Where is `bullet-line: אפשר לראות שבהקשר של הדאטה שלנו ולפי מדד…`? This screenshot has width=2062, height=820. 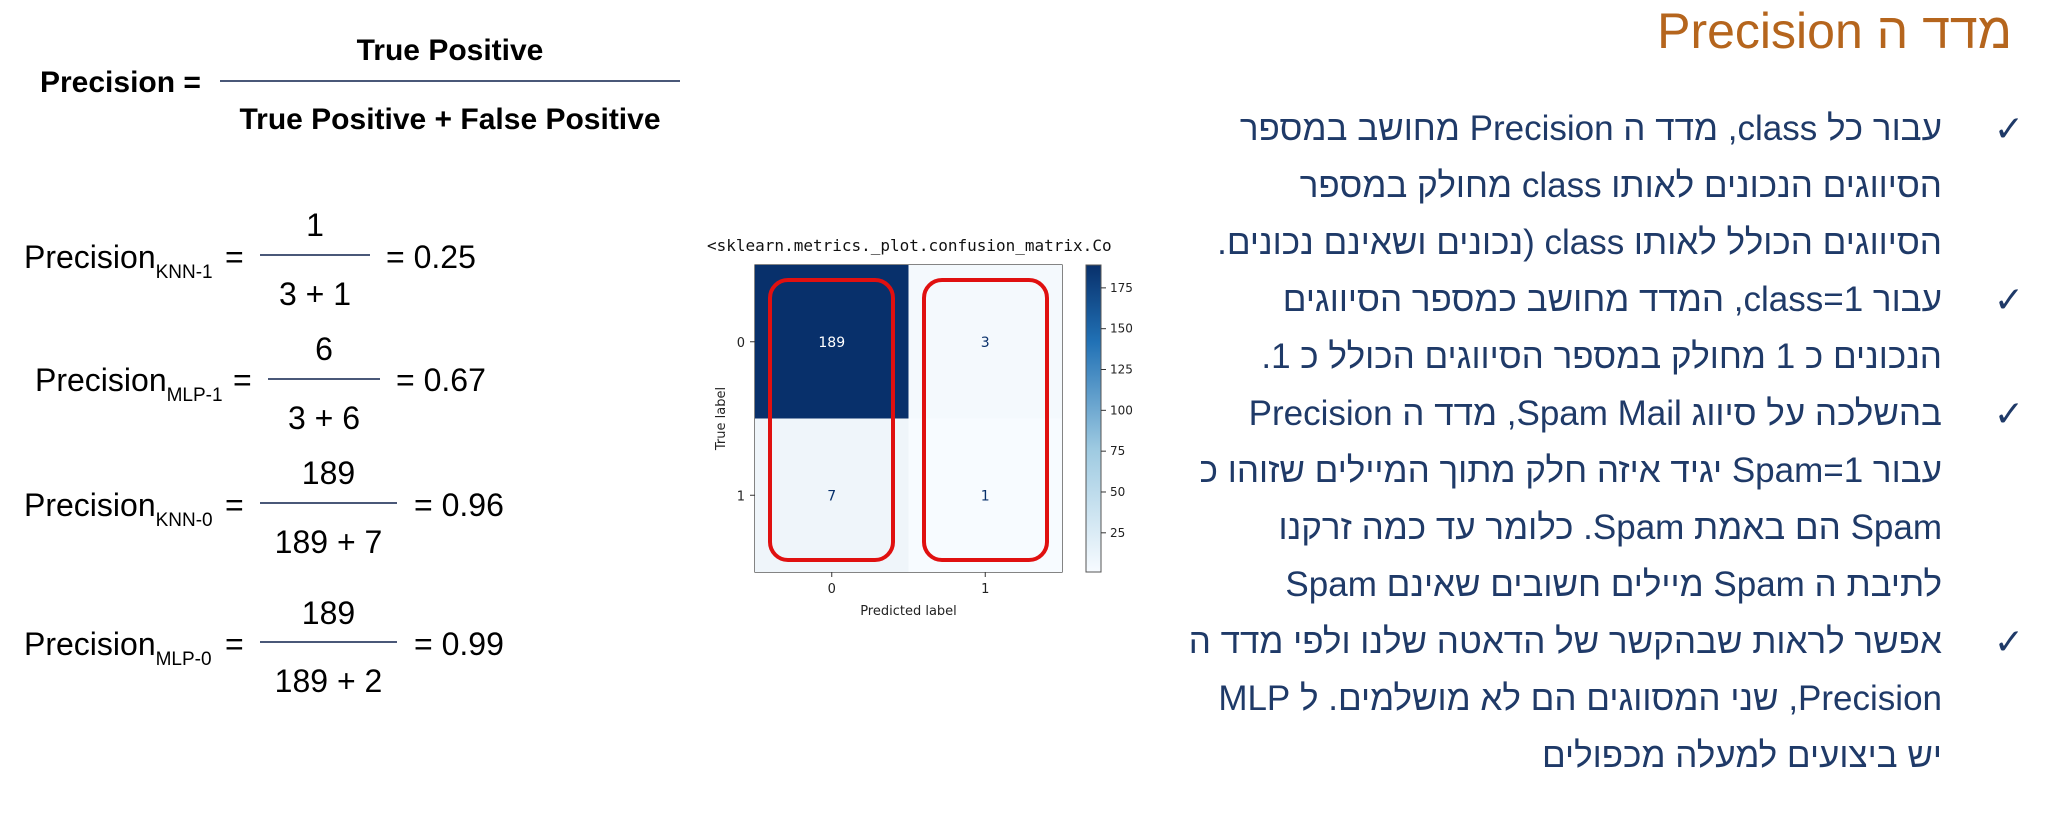
bullet-line: אפשר לראות שבהקשר של הדאטה שלנו ולפי מדד… is located at coordinates (1565, 641).